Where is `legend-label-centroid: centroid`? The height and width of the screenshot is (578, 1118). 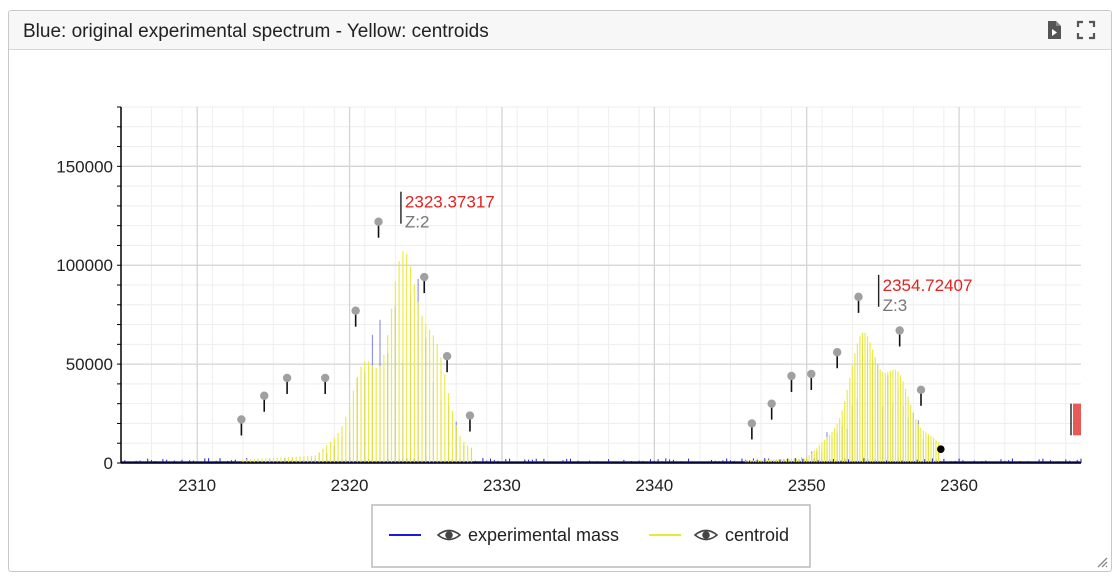 legend-label-centroid: centroid is located at coordinates (757, 535).